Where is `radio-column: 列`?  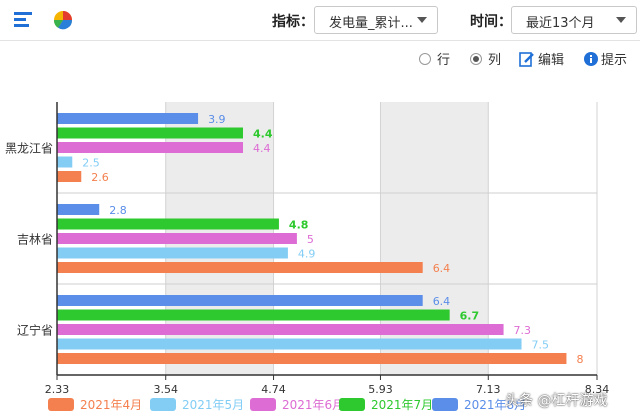 radio-column: 列 is located at coordinates (485, 58).